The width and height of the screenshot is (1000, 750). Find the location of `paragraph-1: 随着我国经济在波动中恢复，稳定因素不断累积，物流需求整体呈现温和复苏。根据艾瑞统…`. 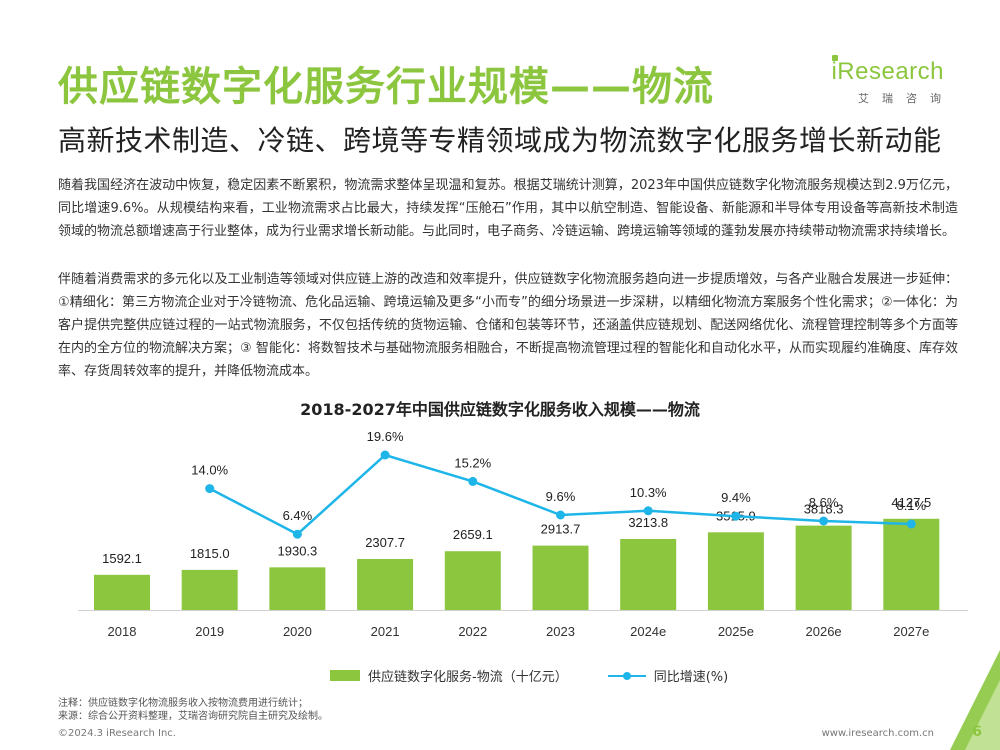

paragraph-1: 随着我国经济在波动中恢复，稳定因素不断累积，物流需求整体呈现温和复苏。根据艾瑞统… is located at coordinates (508, 208).